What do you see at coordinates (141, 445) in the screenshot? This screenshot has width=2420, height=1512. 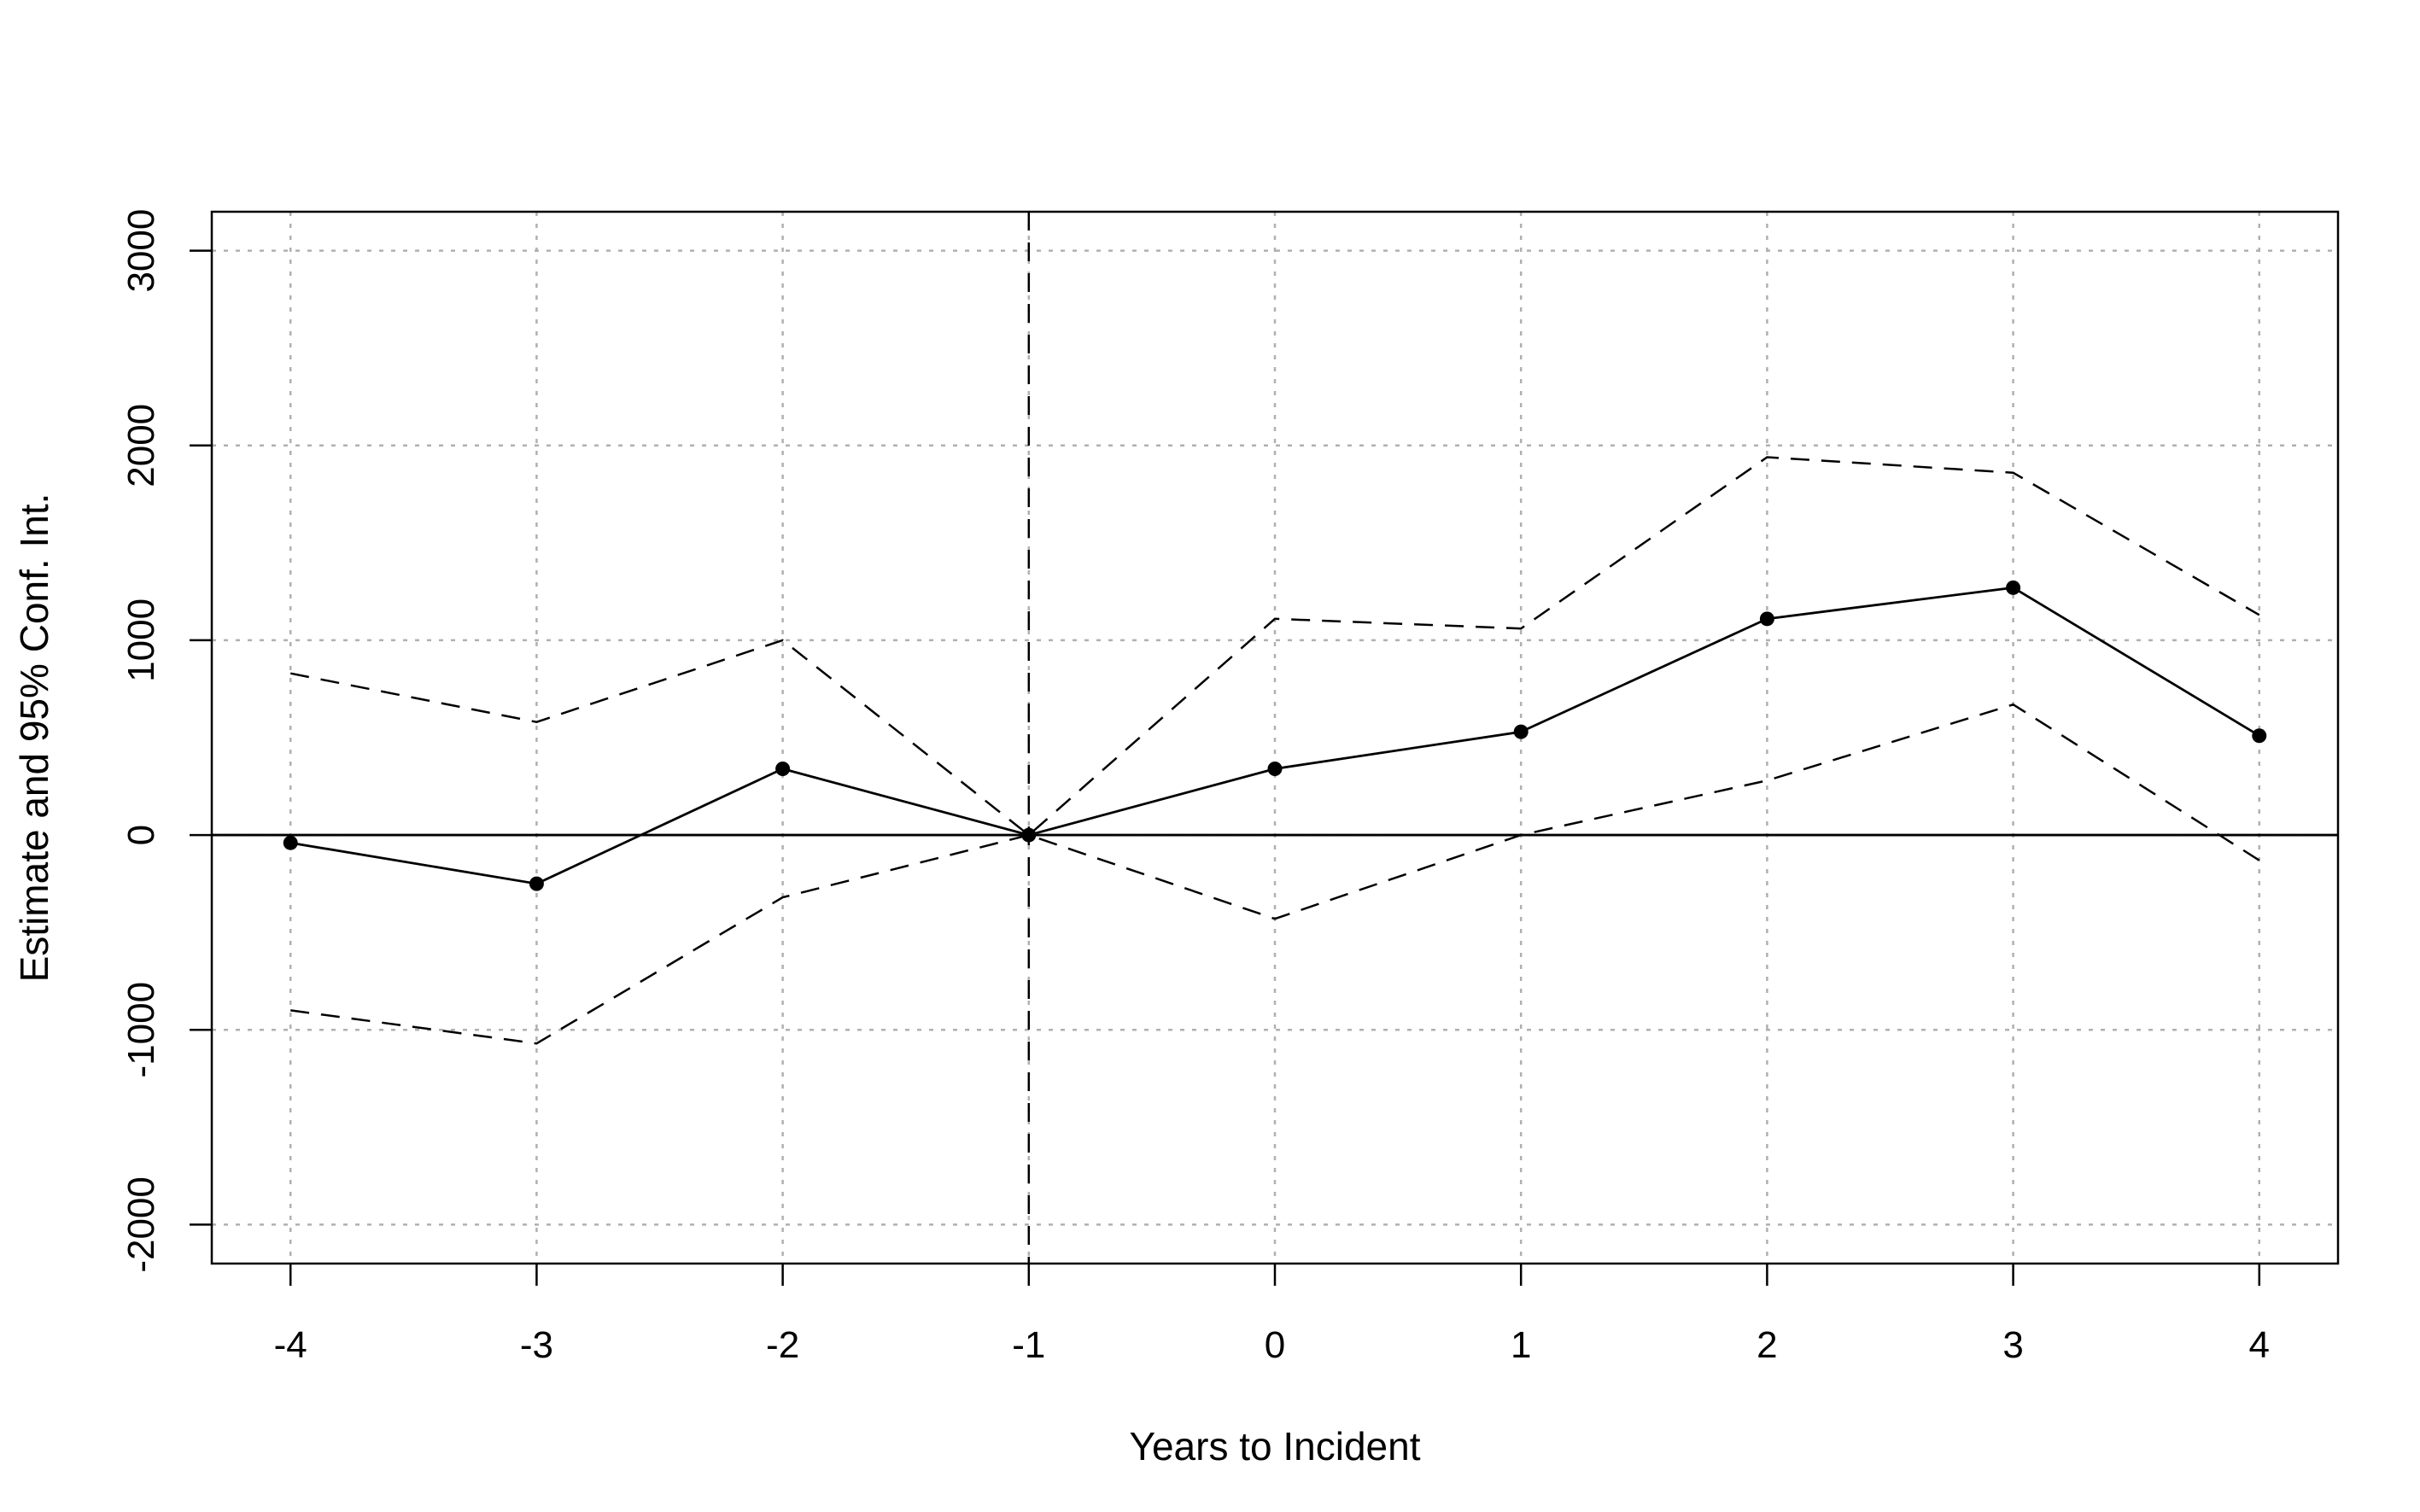 I see `y-tick-label-2000: 2000` at bounding box center [141, 445].